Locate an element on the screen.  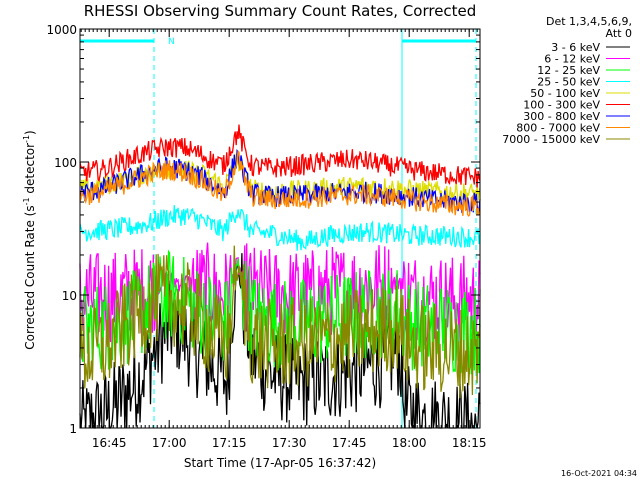
x-tick-label-6: 18:15 is located at coordinates (469, 443).